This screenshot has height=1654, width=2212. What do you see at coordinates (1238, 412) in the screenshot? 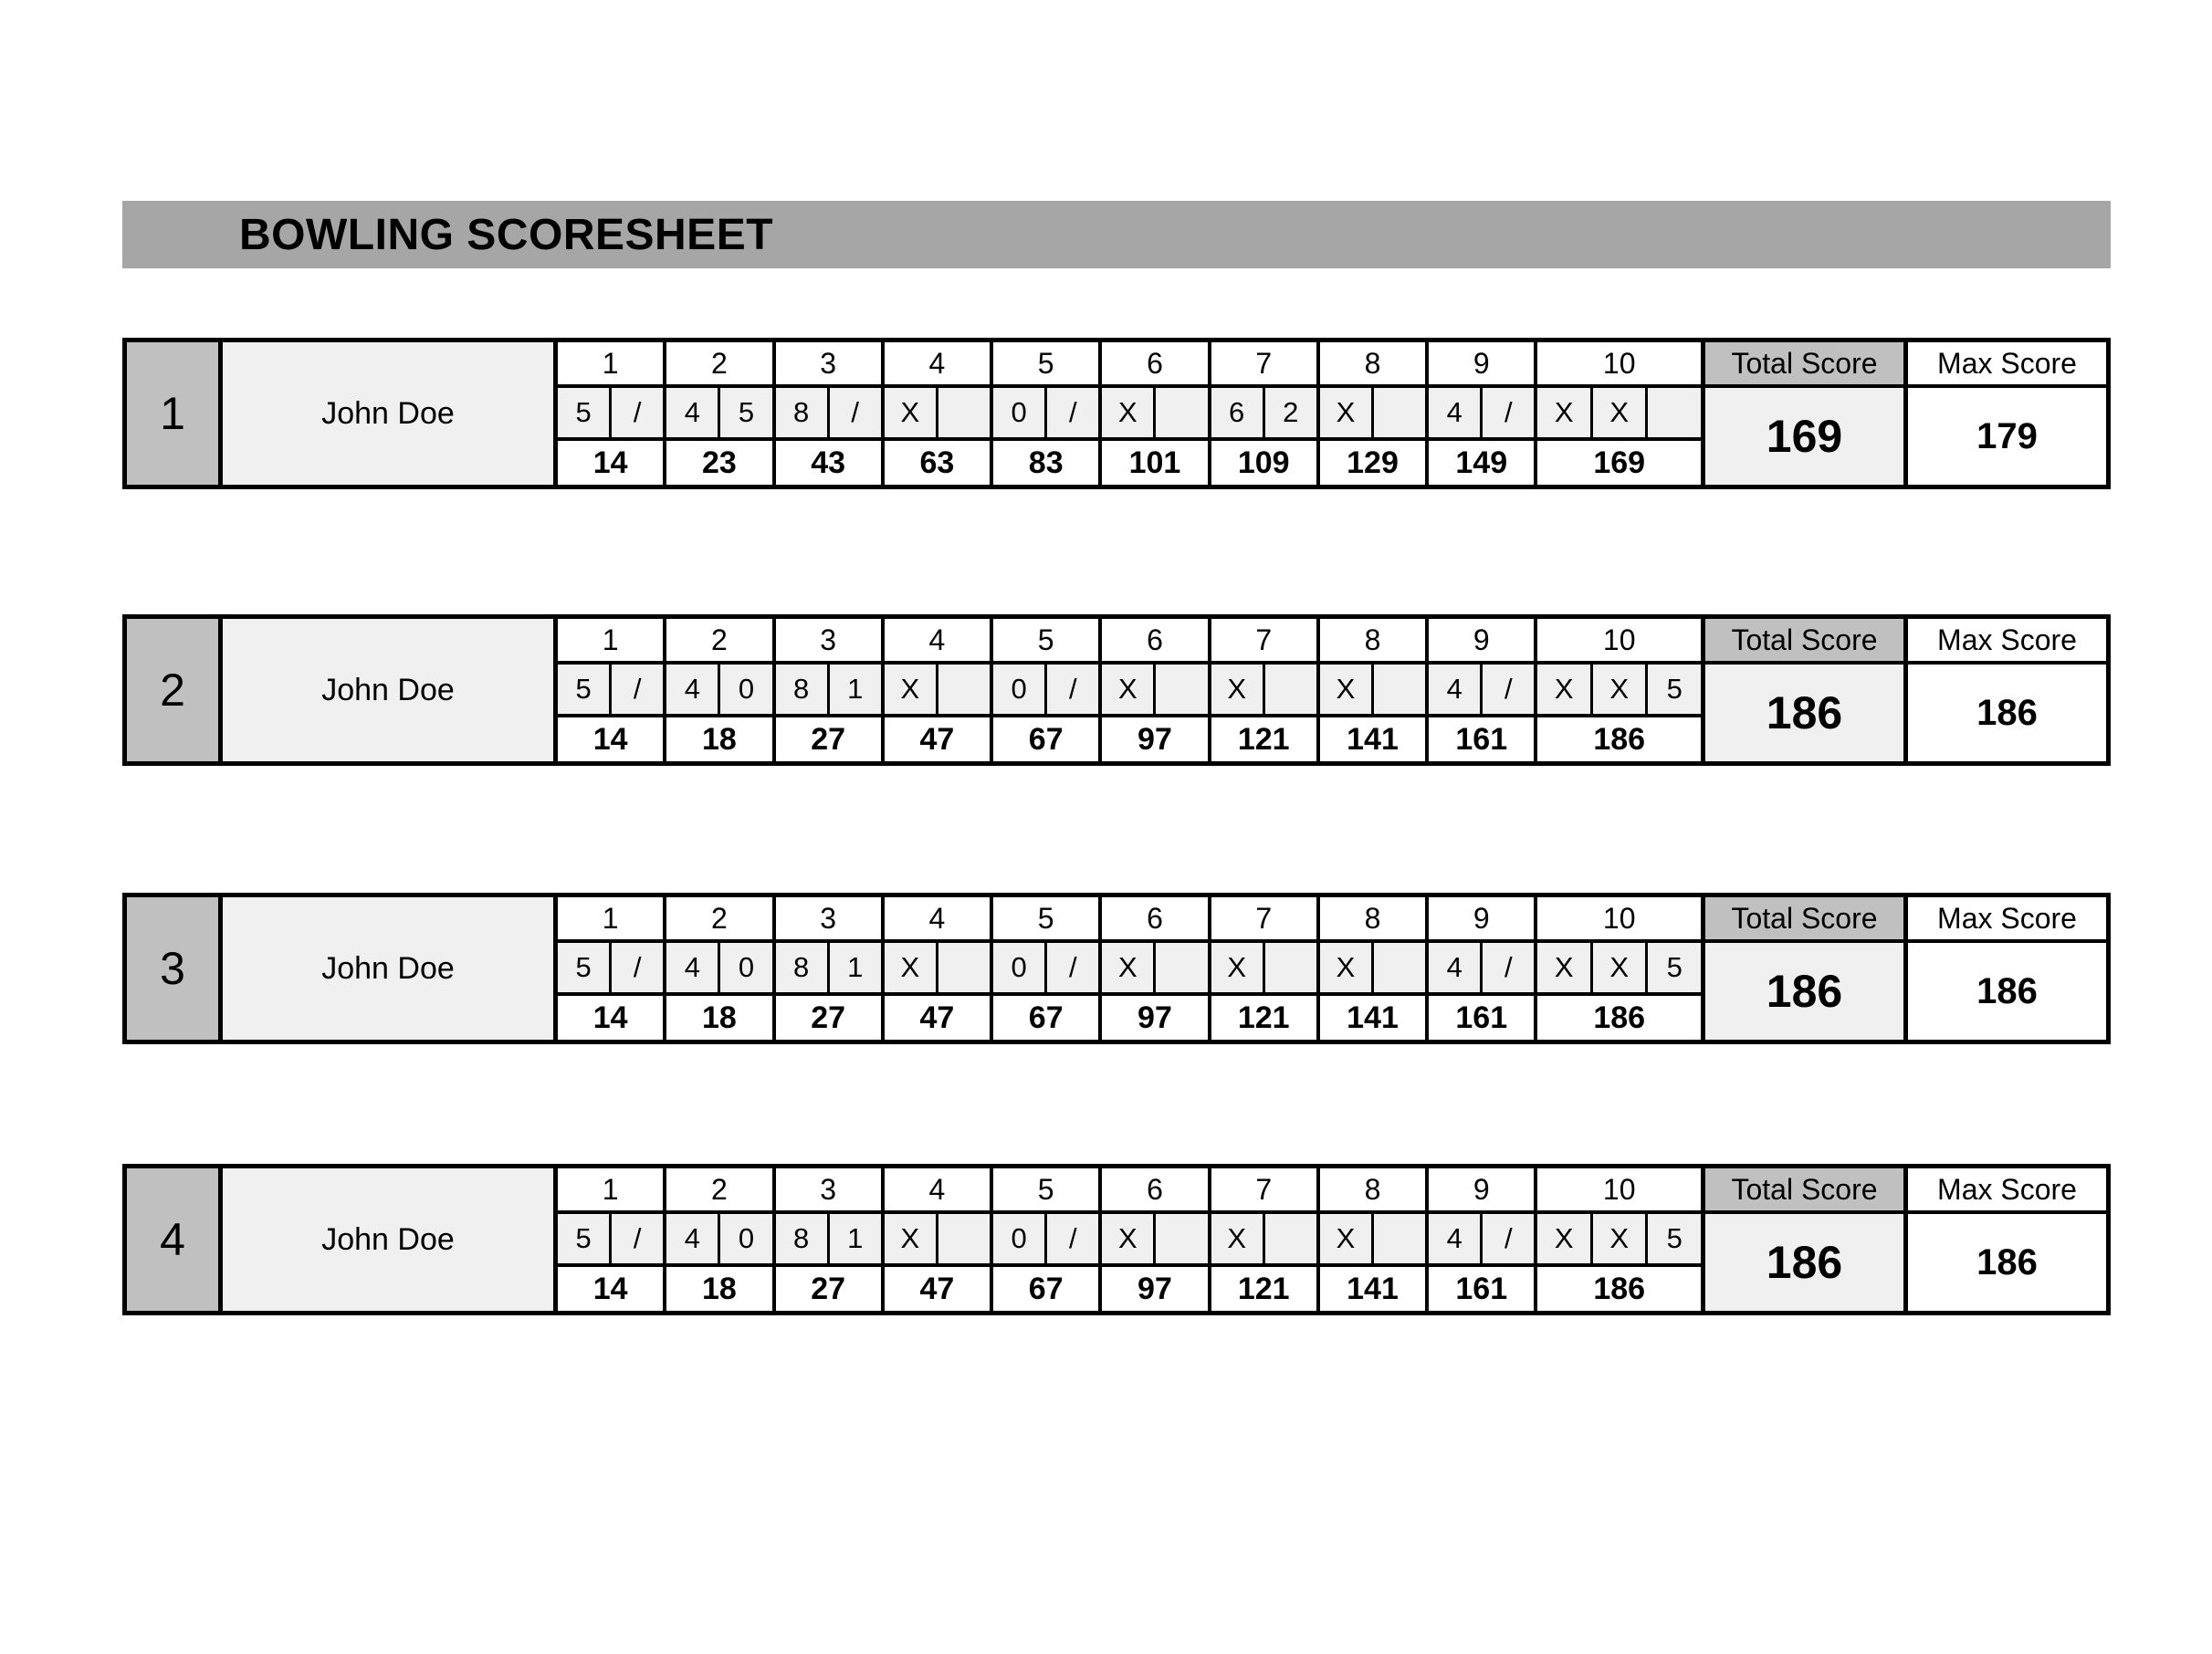
I see `throw-cell: 6` at bounding box center [1238, 412].